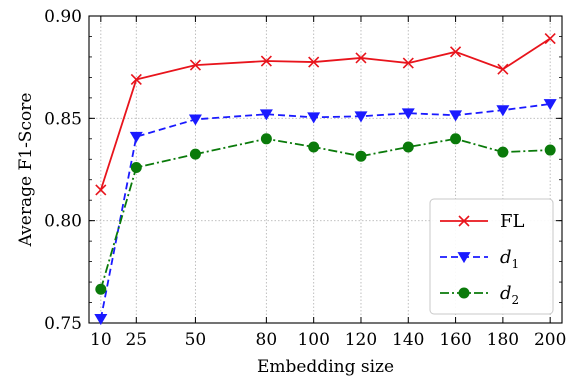  What do you see at coordinates (63, 119) in the screenshot?
I see `y-tick-label: 0.85` at bounding box center [63, 119].